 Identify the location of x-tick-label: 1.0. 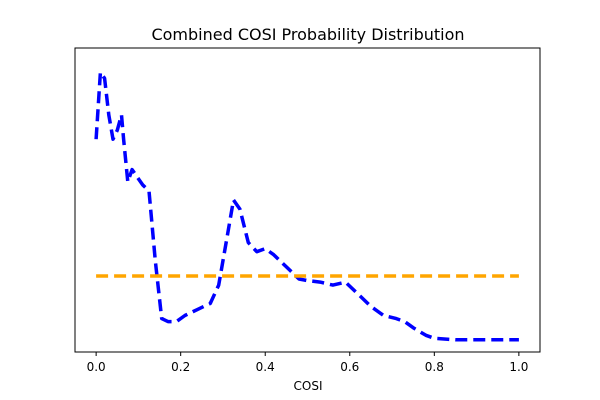
(518, 367).